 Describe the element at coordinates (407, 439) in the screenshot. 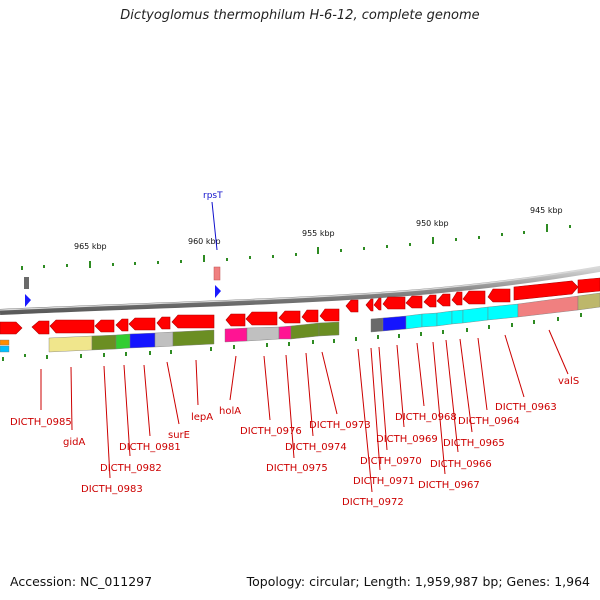

I see `gene-label: DICTH_0969` at that location.